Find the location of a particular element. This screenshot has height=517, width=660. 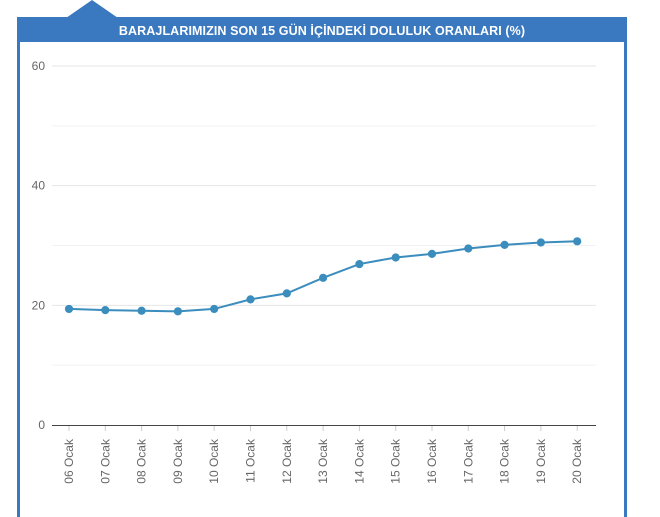

x-tick-label: 07 Ocak is located at coordinates (105, 461).